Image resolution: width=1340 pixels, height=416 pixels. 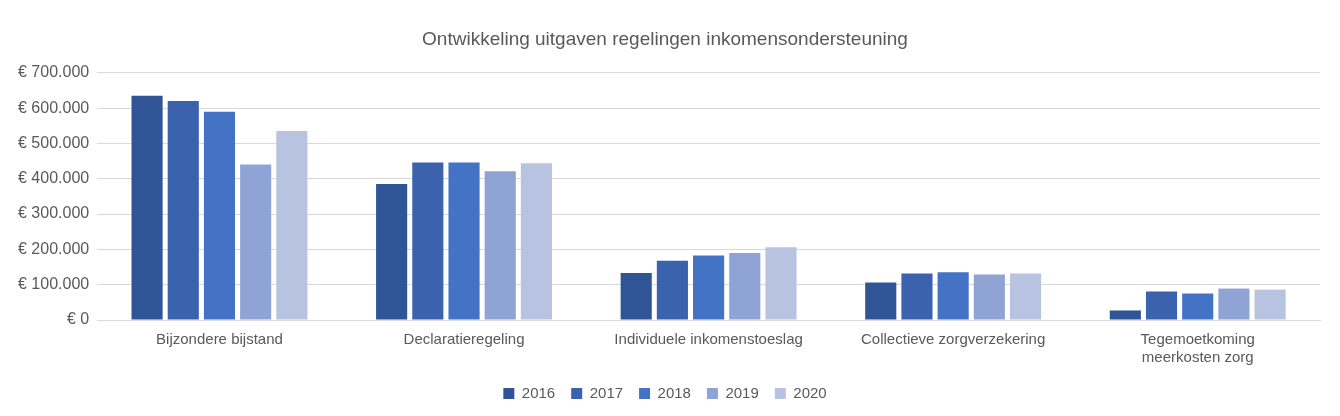 What do you see at coordinates (53, 213) in the screenshot?
I see `y-tick-label: € 300.000` at bounding box center [53, 213].